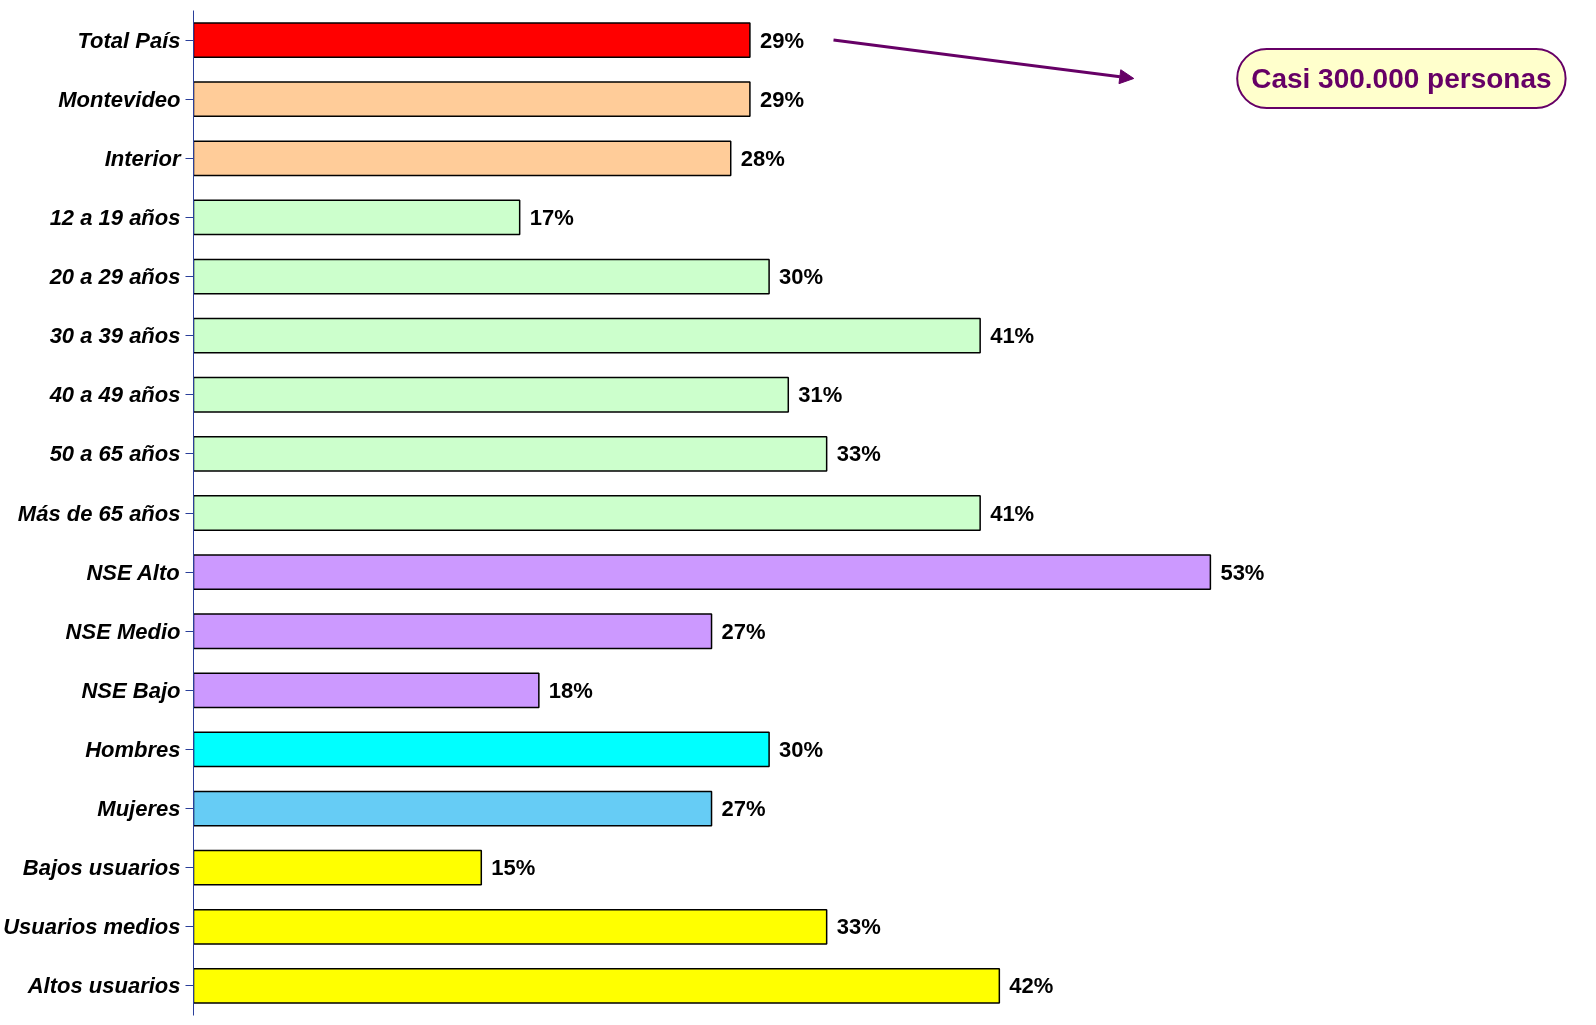  What do you see at coordinates (1031, 986) in the screenshot?
I see `data-label: 42%` at bounding box center [1031, 986].